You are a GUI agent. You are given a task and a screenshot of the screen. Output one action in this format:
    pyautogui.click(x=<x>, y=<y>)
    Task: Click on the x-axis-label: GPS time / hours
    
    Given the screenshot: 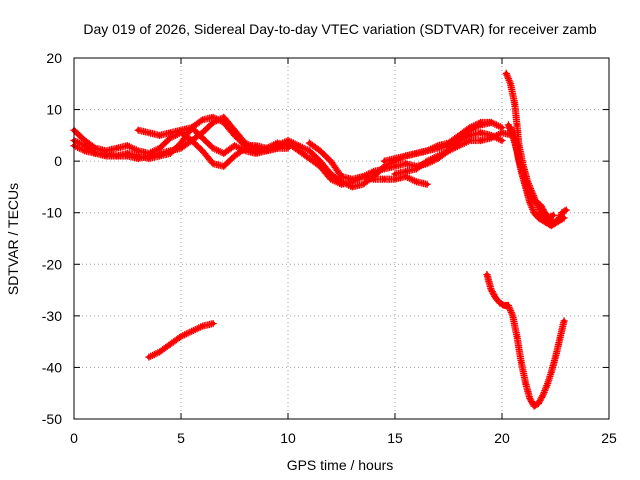 What is the action you would take?
    pyautogui.click(x=340, y=465)
    